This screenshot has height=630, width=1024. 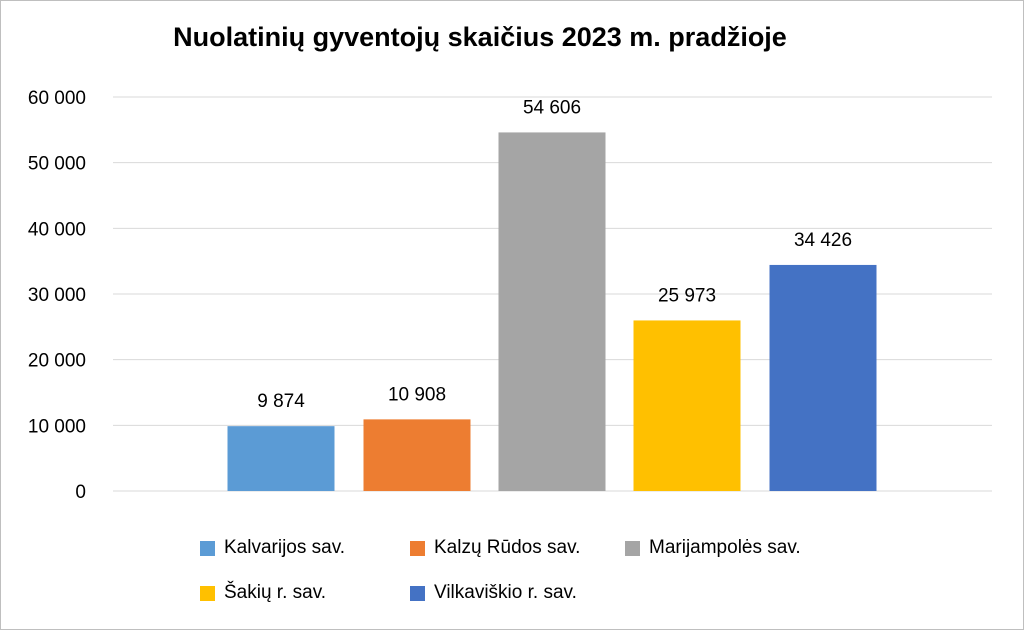 What do you see at coordinates (57, 426) in the screenshot?
I see `y-tick-label: 10 000` at bounding box center [57, 426].